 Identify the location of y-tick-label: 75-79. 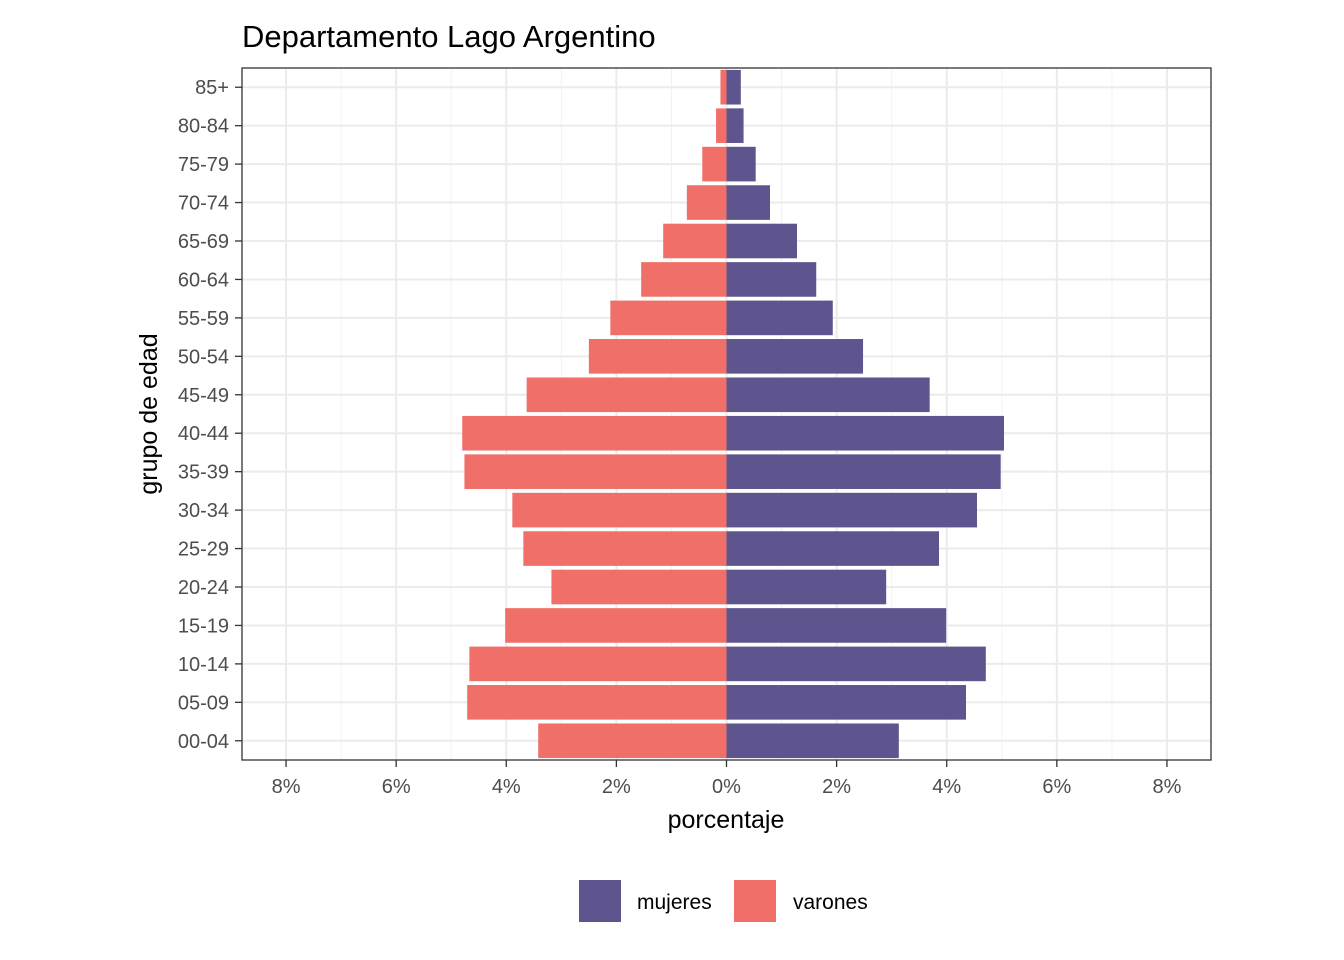
(203, 165).